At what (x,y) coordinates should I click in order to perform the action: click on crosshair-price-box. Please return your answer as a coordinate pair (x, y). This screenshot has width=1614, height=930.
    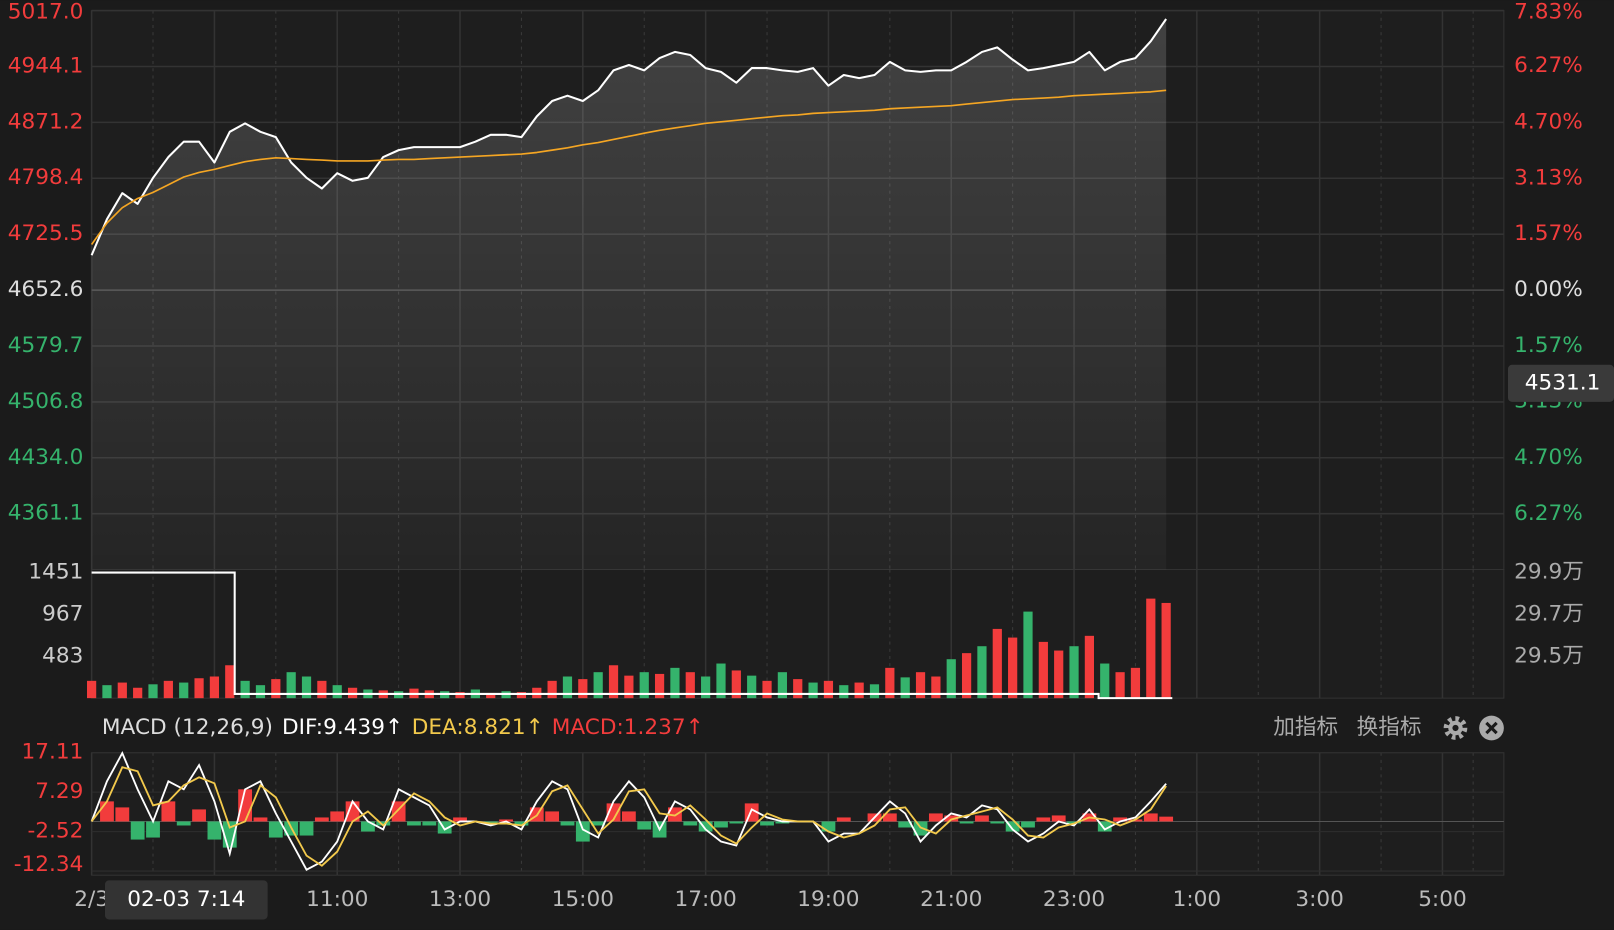
    Looking at the image, I should click on (1560, 383).